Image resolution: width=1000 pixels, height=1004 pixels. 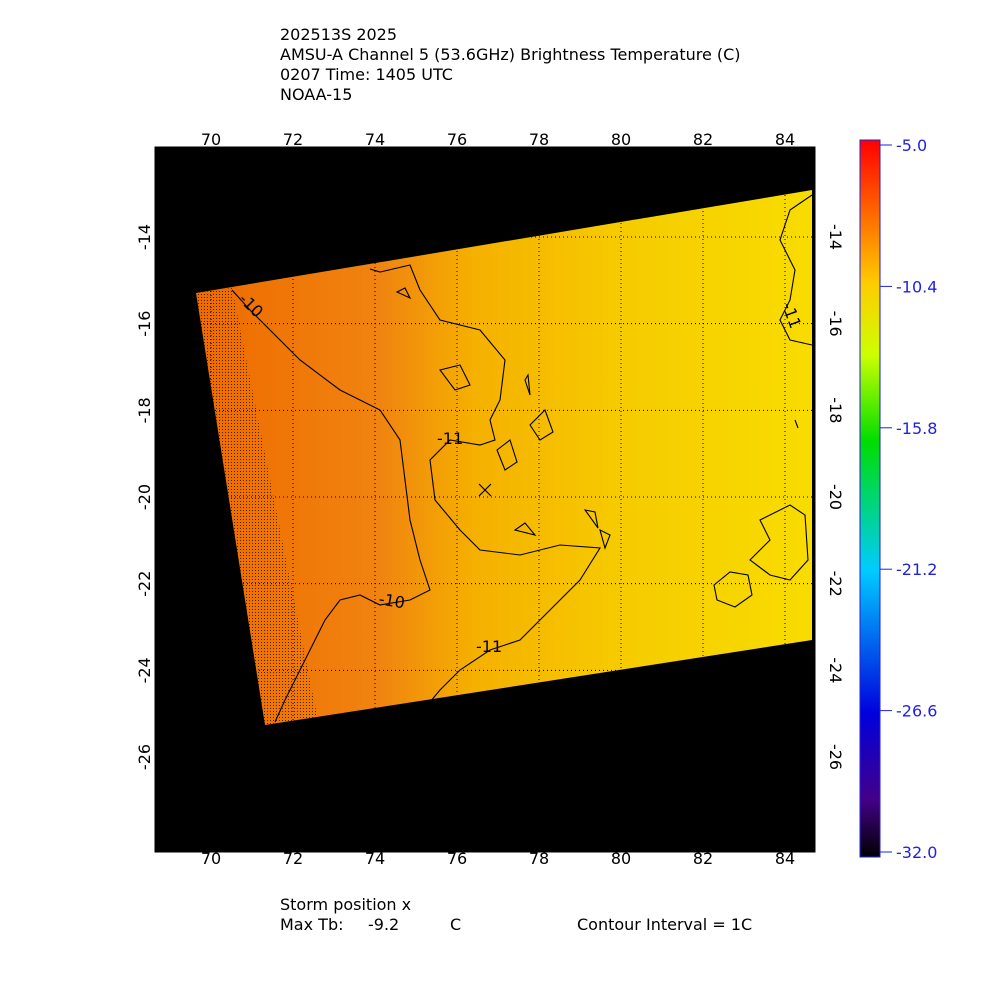 I want to click on colorbar, so click(x=870, y=498).